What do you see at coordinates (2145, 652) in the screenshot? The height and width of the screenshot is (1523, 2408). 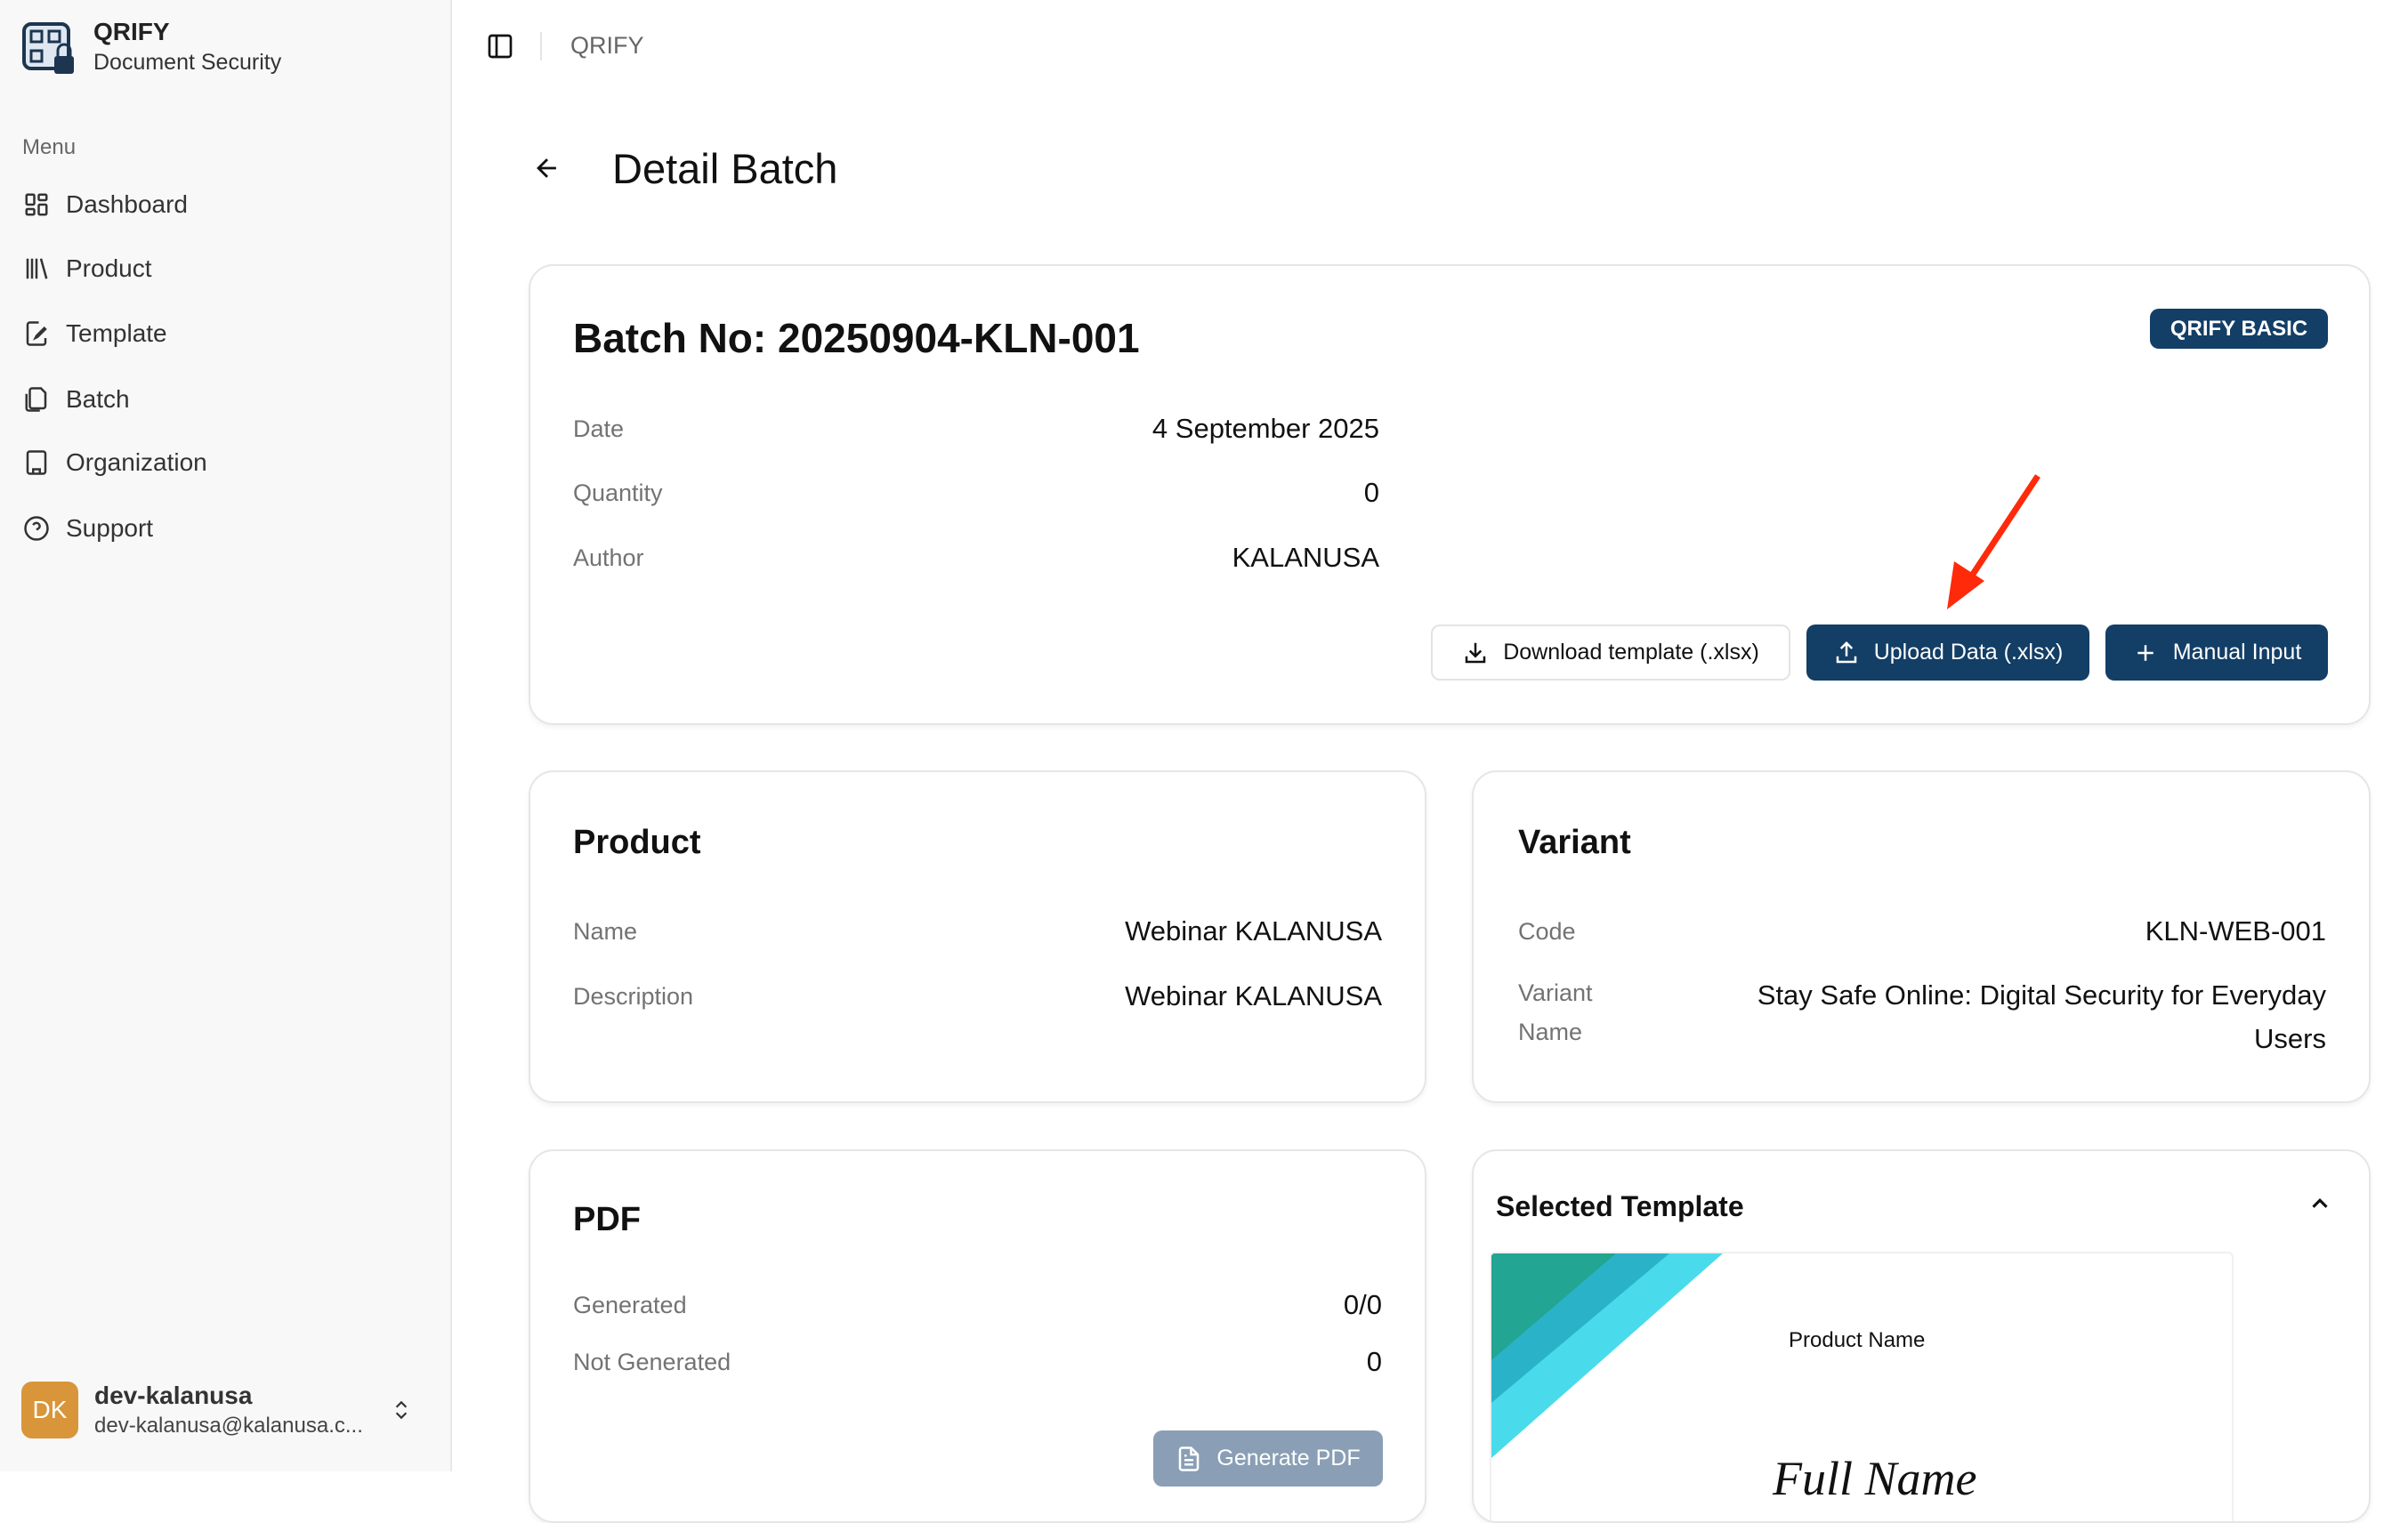 I see `plus-icon` at bounding box center [2145, 652].